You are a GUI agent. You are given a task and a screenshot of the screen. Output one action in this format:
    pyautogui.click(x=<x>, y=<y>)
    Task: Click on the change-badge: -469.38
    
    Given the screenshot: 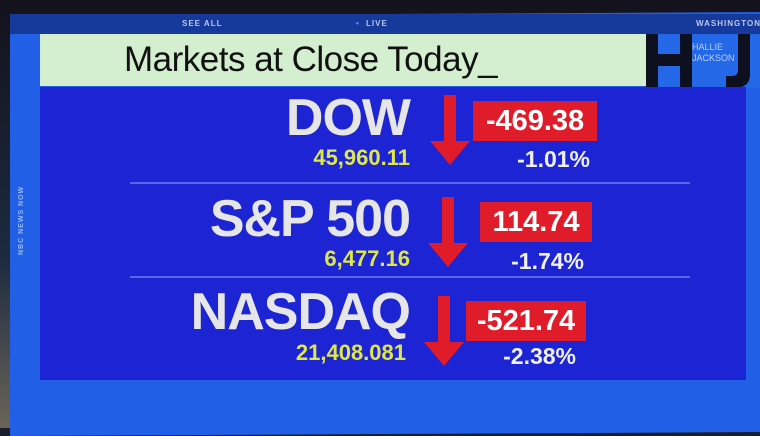 What is the action you would take?
    pyautogui.click(x=535, y=121)
    